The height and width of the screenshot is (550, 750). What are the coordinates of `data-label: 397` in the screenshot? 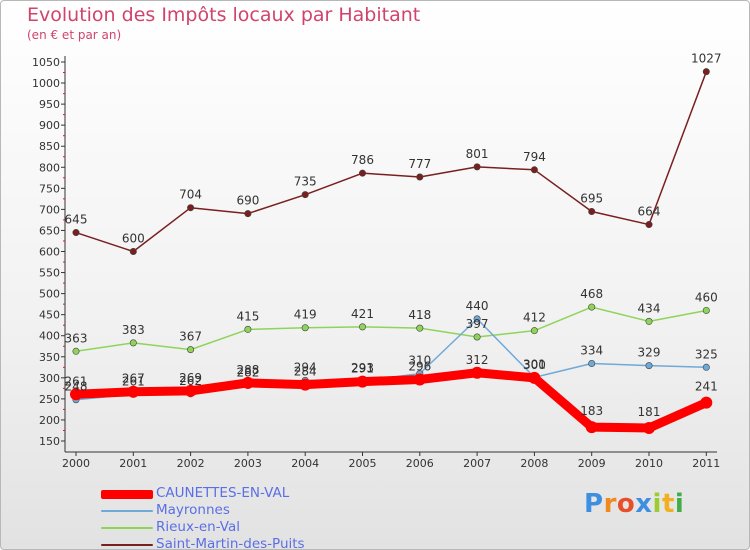 It's located at (477, 324).